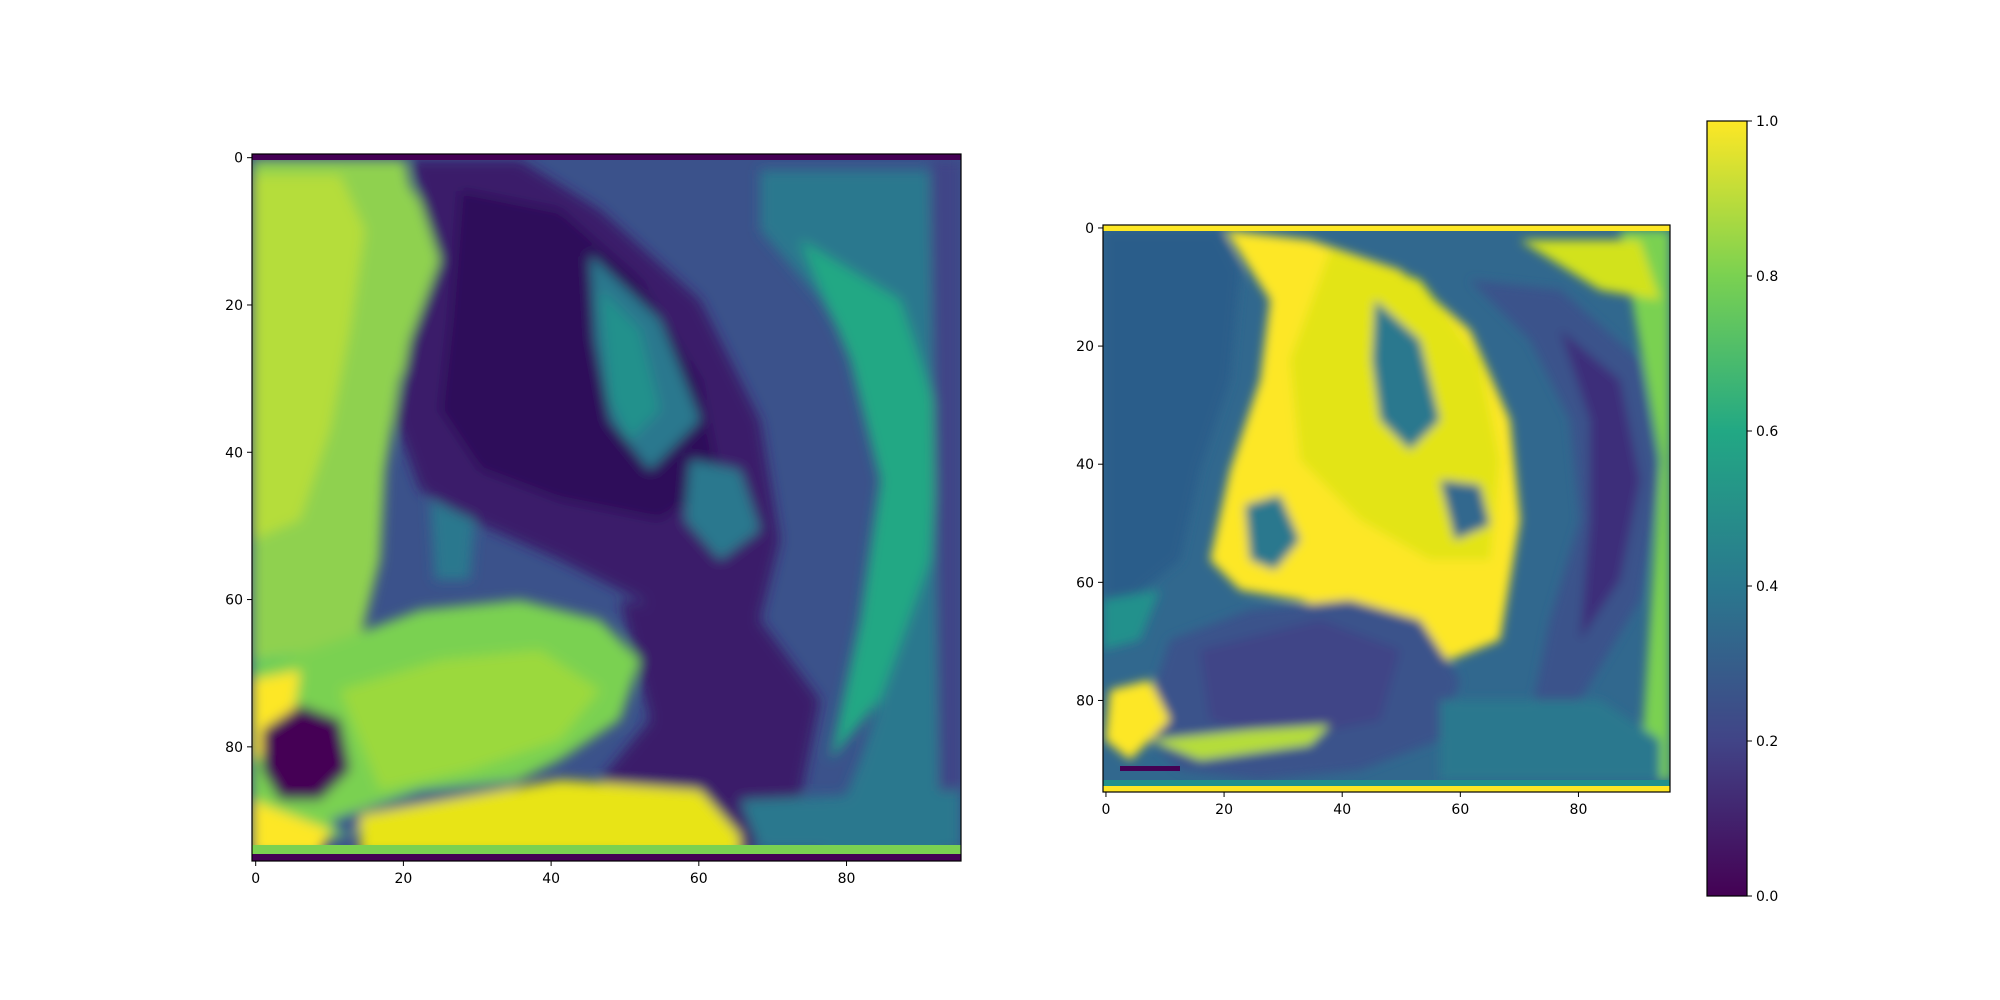 The height and width of the screenshot is (1000, 2000). What do you see at coordinates (234, 453) in the screenshot?
I see `heatmap-left-y-tick-label: 40` at bounding box center [234, 453].